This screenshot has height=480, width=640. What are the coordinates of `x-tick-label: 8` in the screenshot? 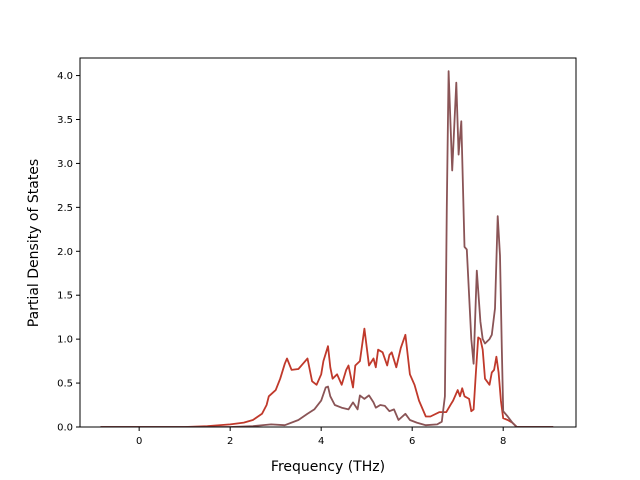 It's located at (503, 441).